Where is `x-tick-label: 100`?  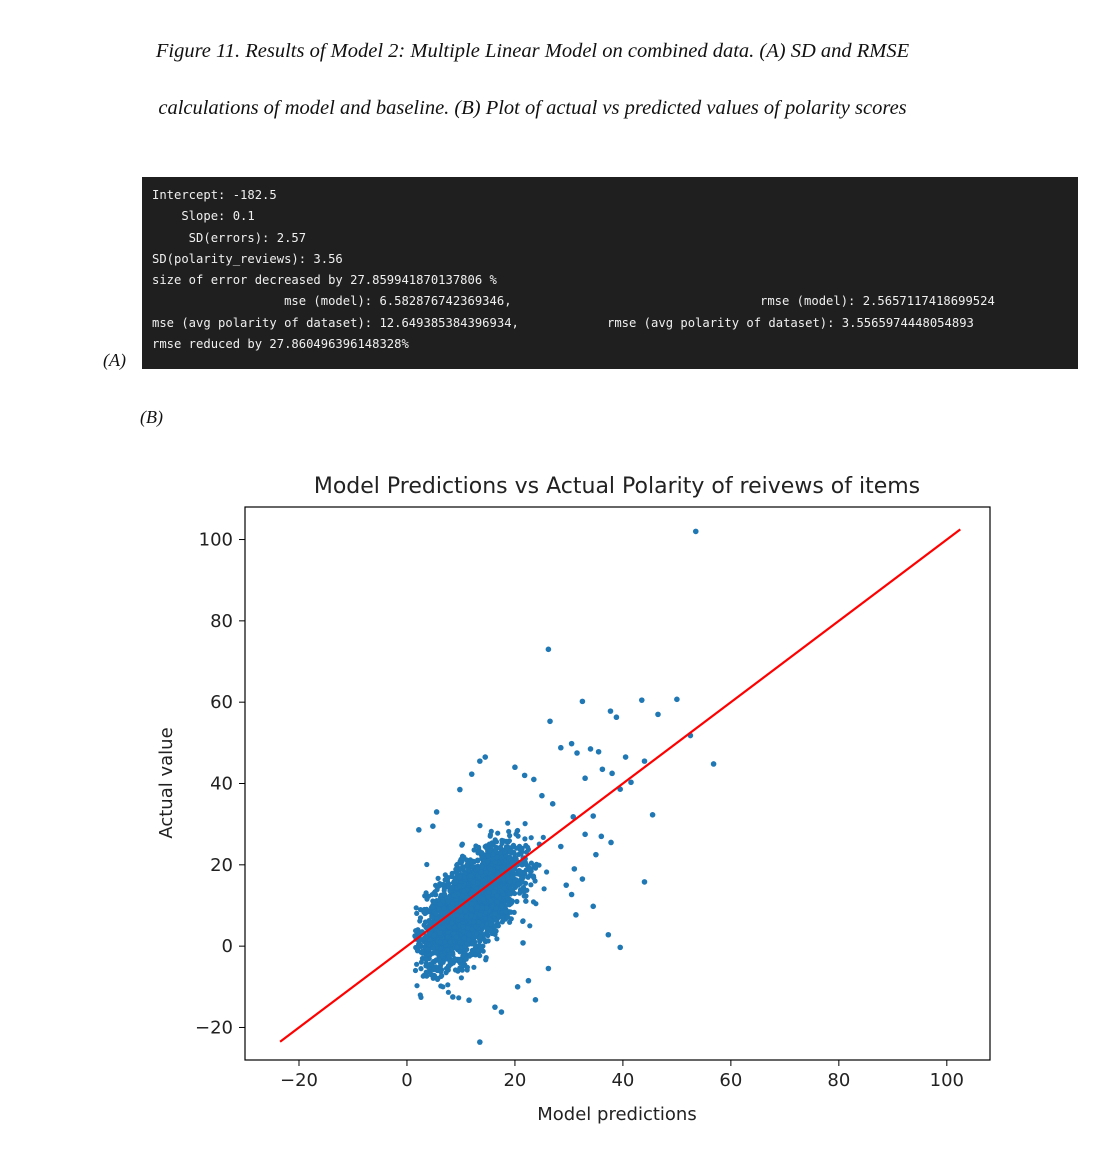 x-tick-label: 100 is located at coordinates (947, 1080).